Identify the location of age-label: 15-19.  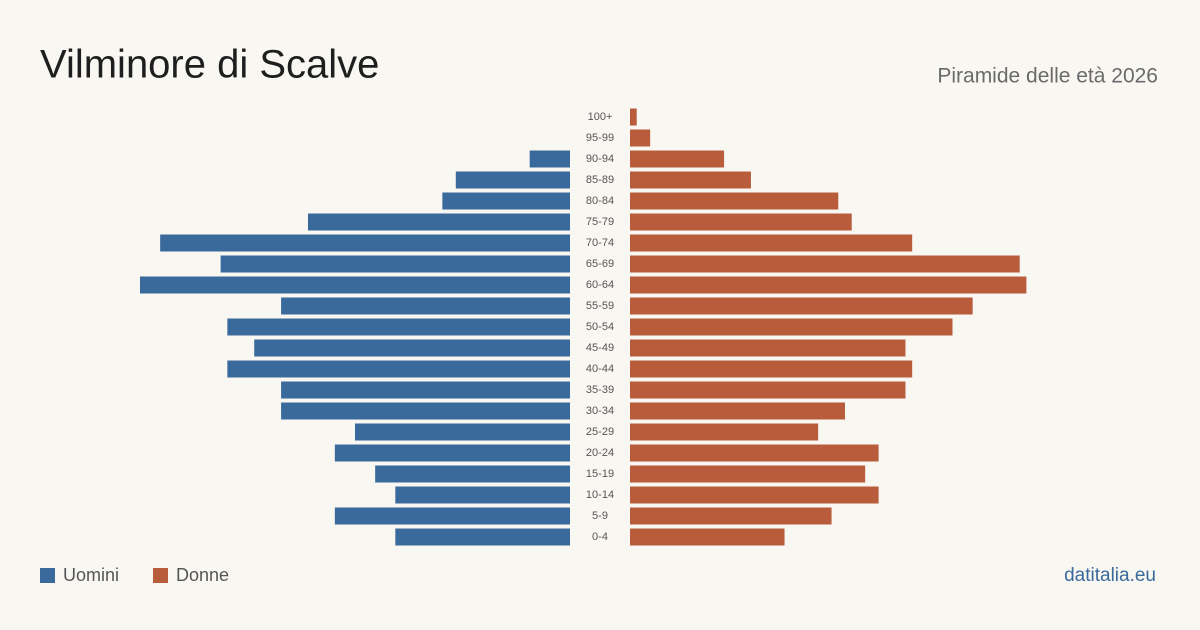
(600, 474).